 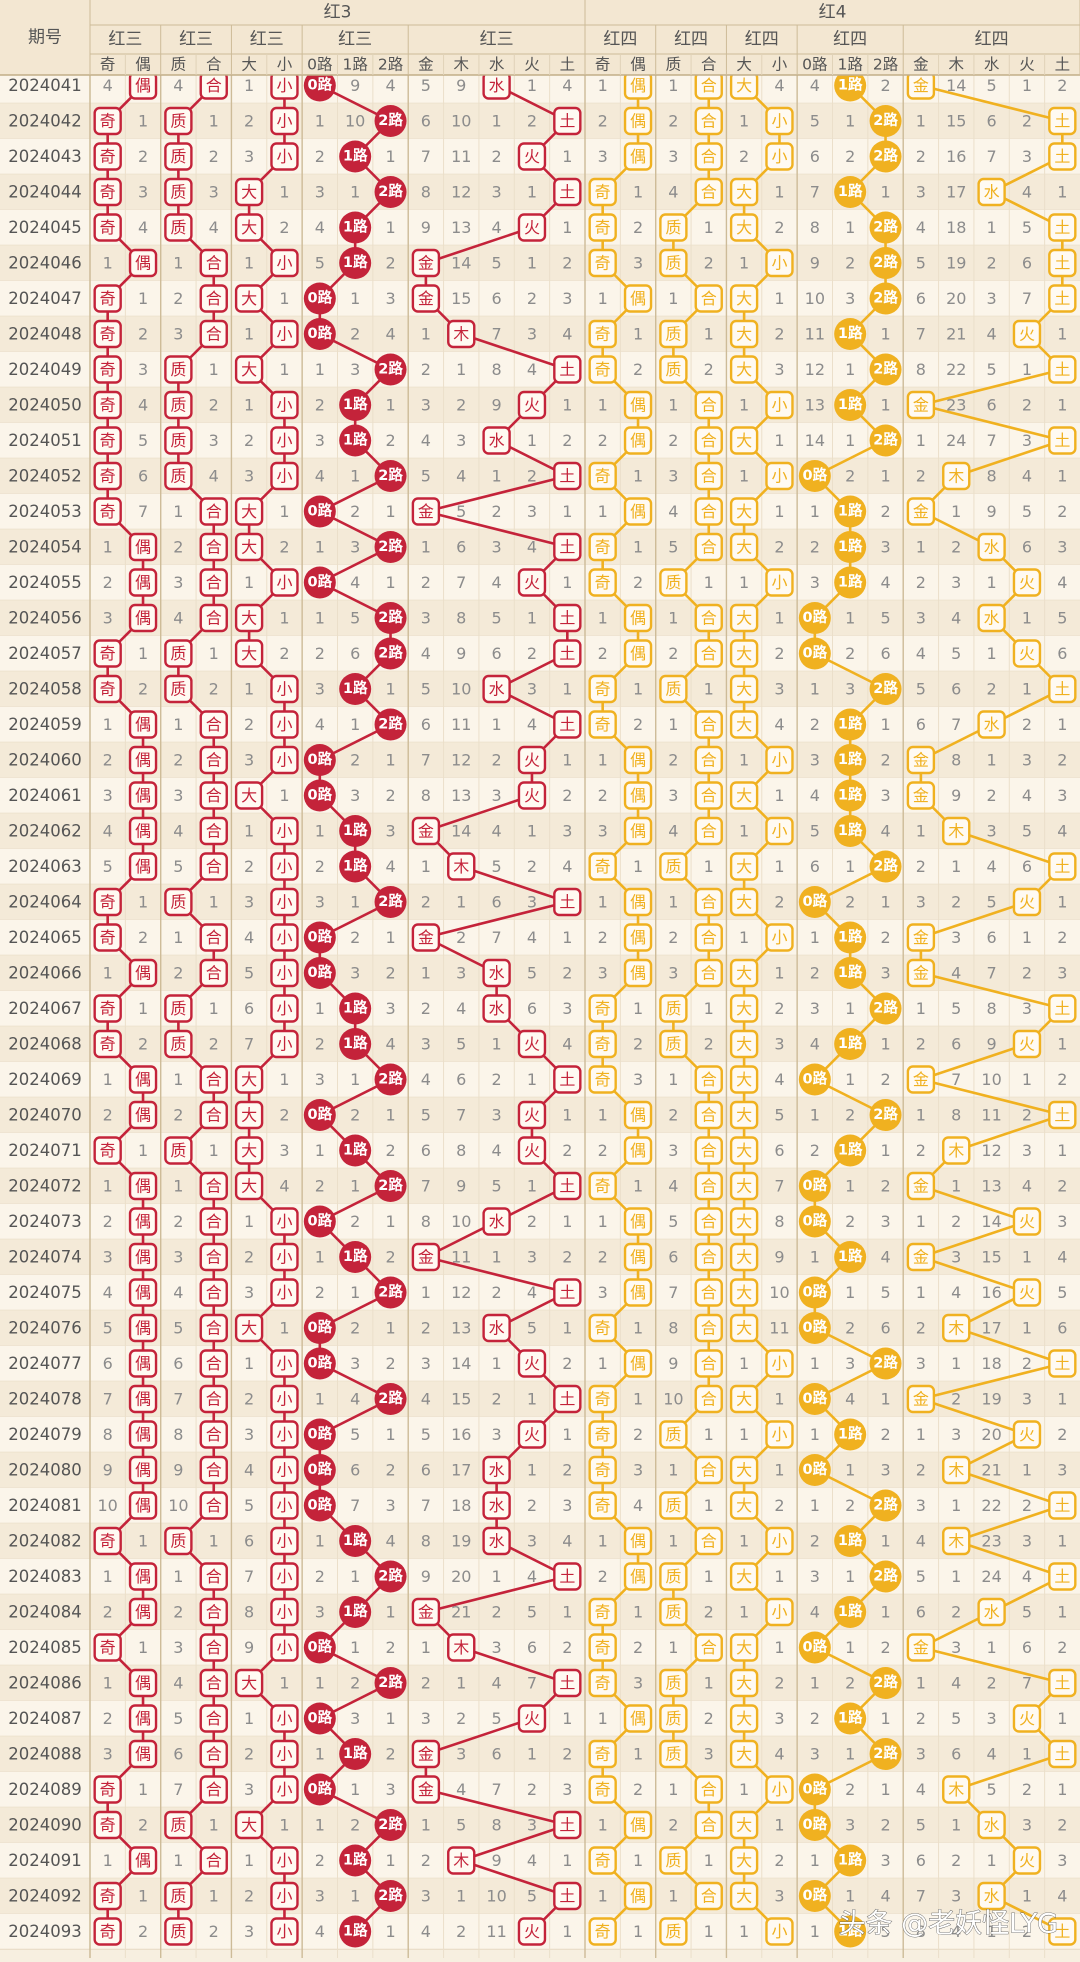 I want to click on hit-label: 2路, so click(x=390, y=724).